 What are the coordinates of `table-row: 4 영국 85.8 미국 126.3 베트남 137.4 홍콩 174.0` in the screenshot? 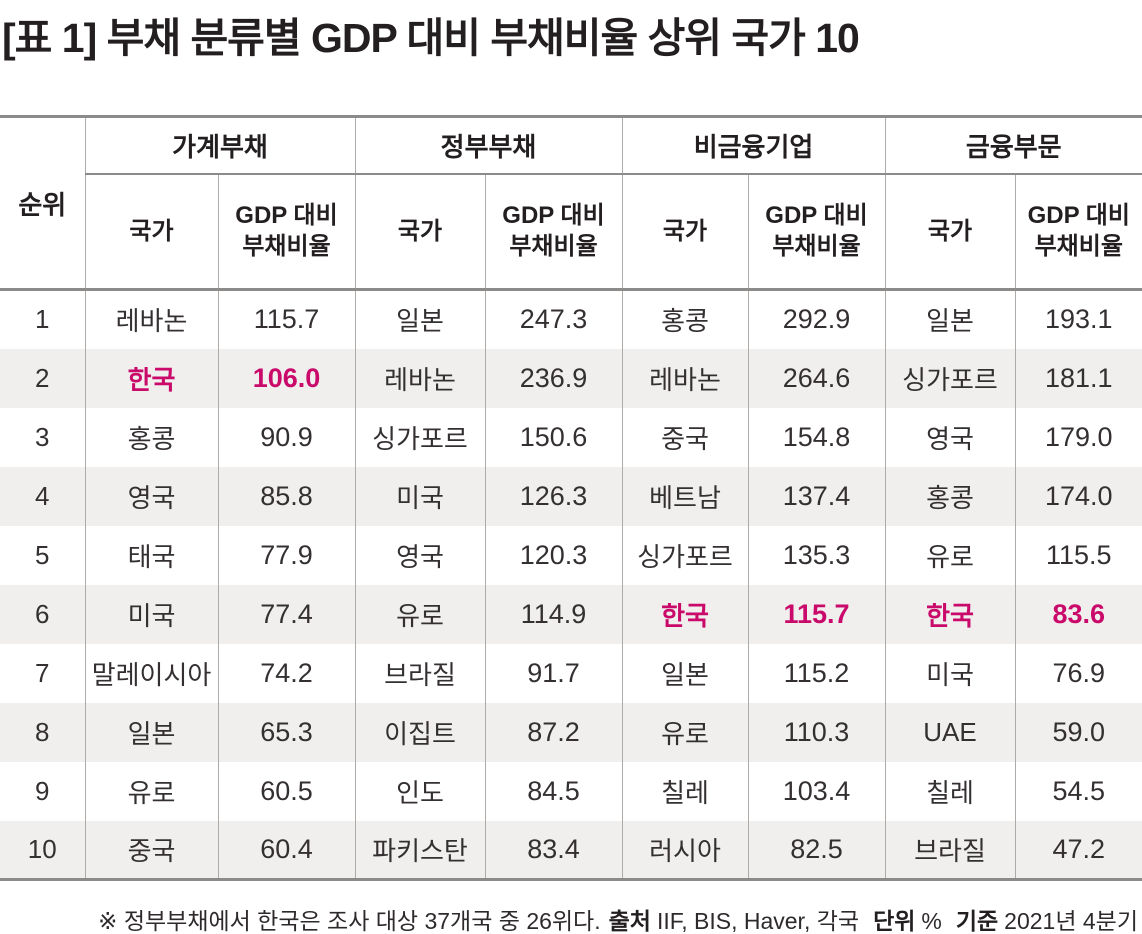 It's located at (571, 496).